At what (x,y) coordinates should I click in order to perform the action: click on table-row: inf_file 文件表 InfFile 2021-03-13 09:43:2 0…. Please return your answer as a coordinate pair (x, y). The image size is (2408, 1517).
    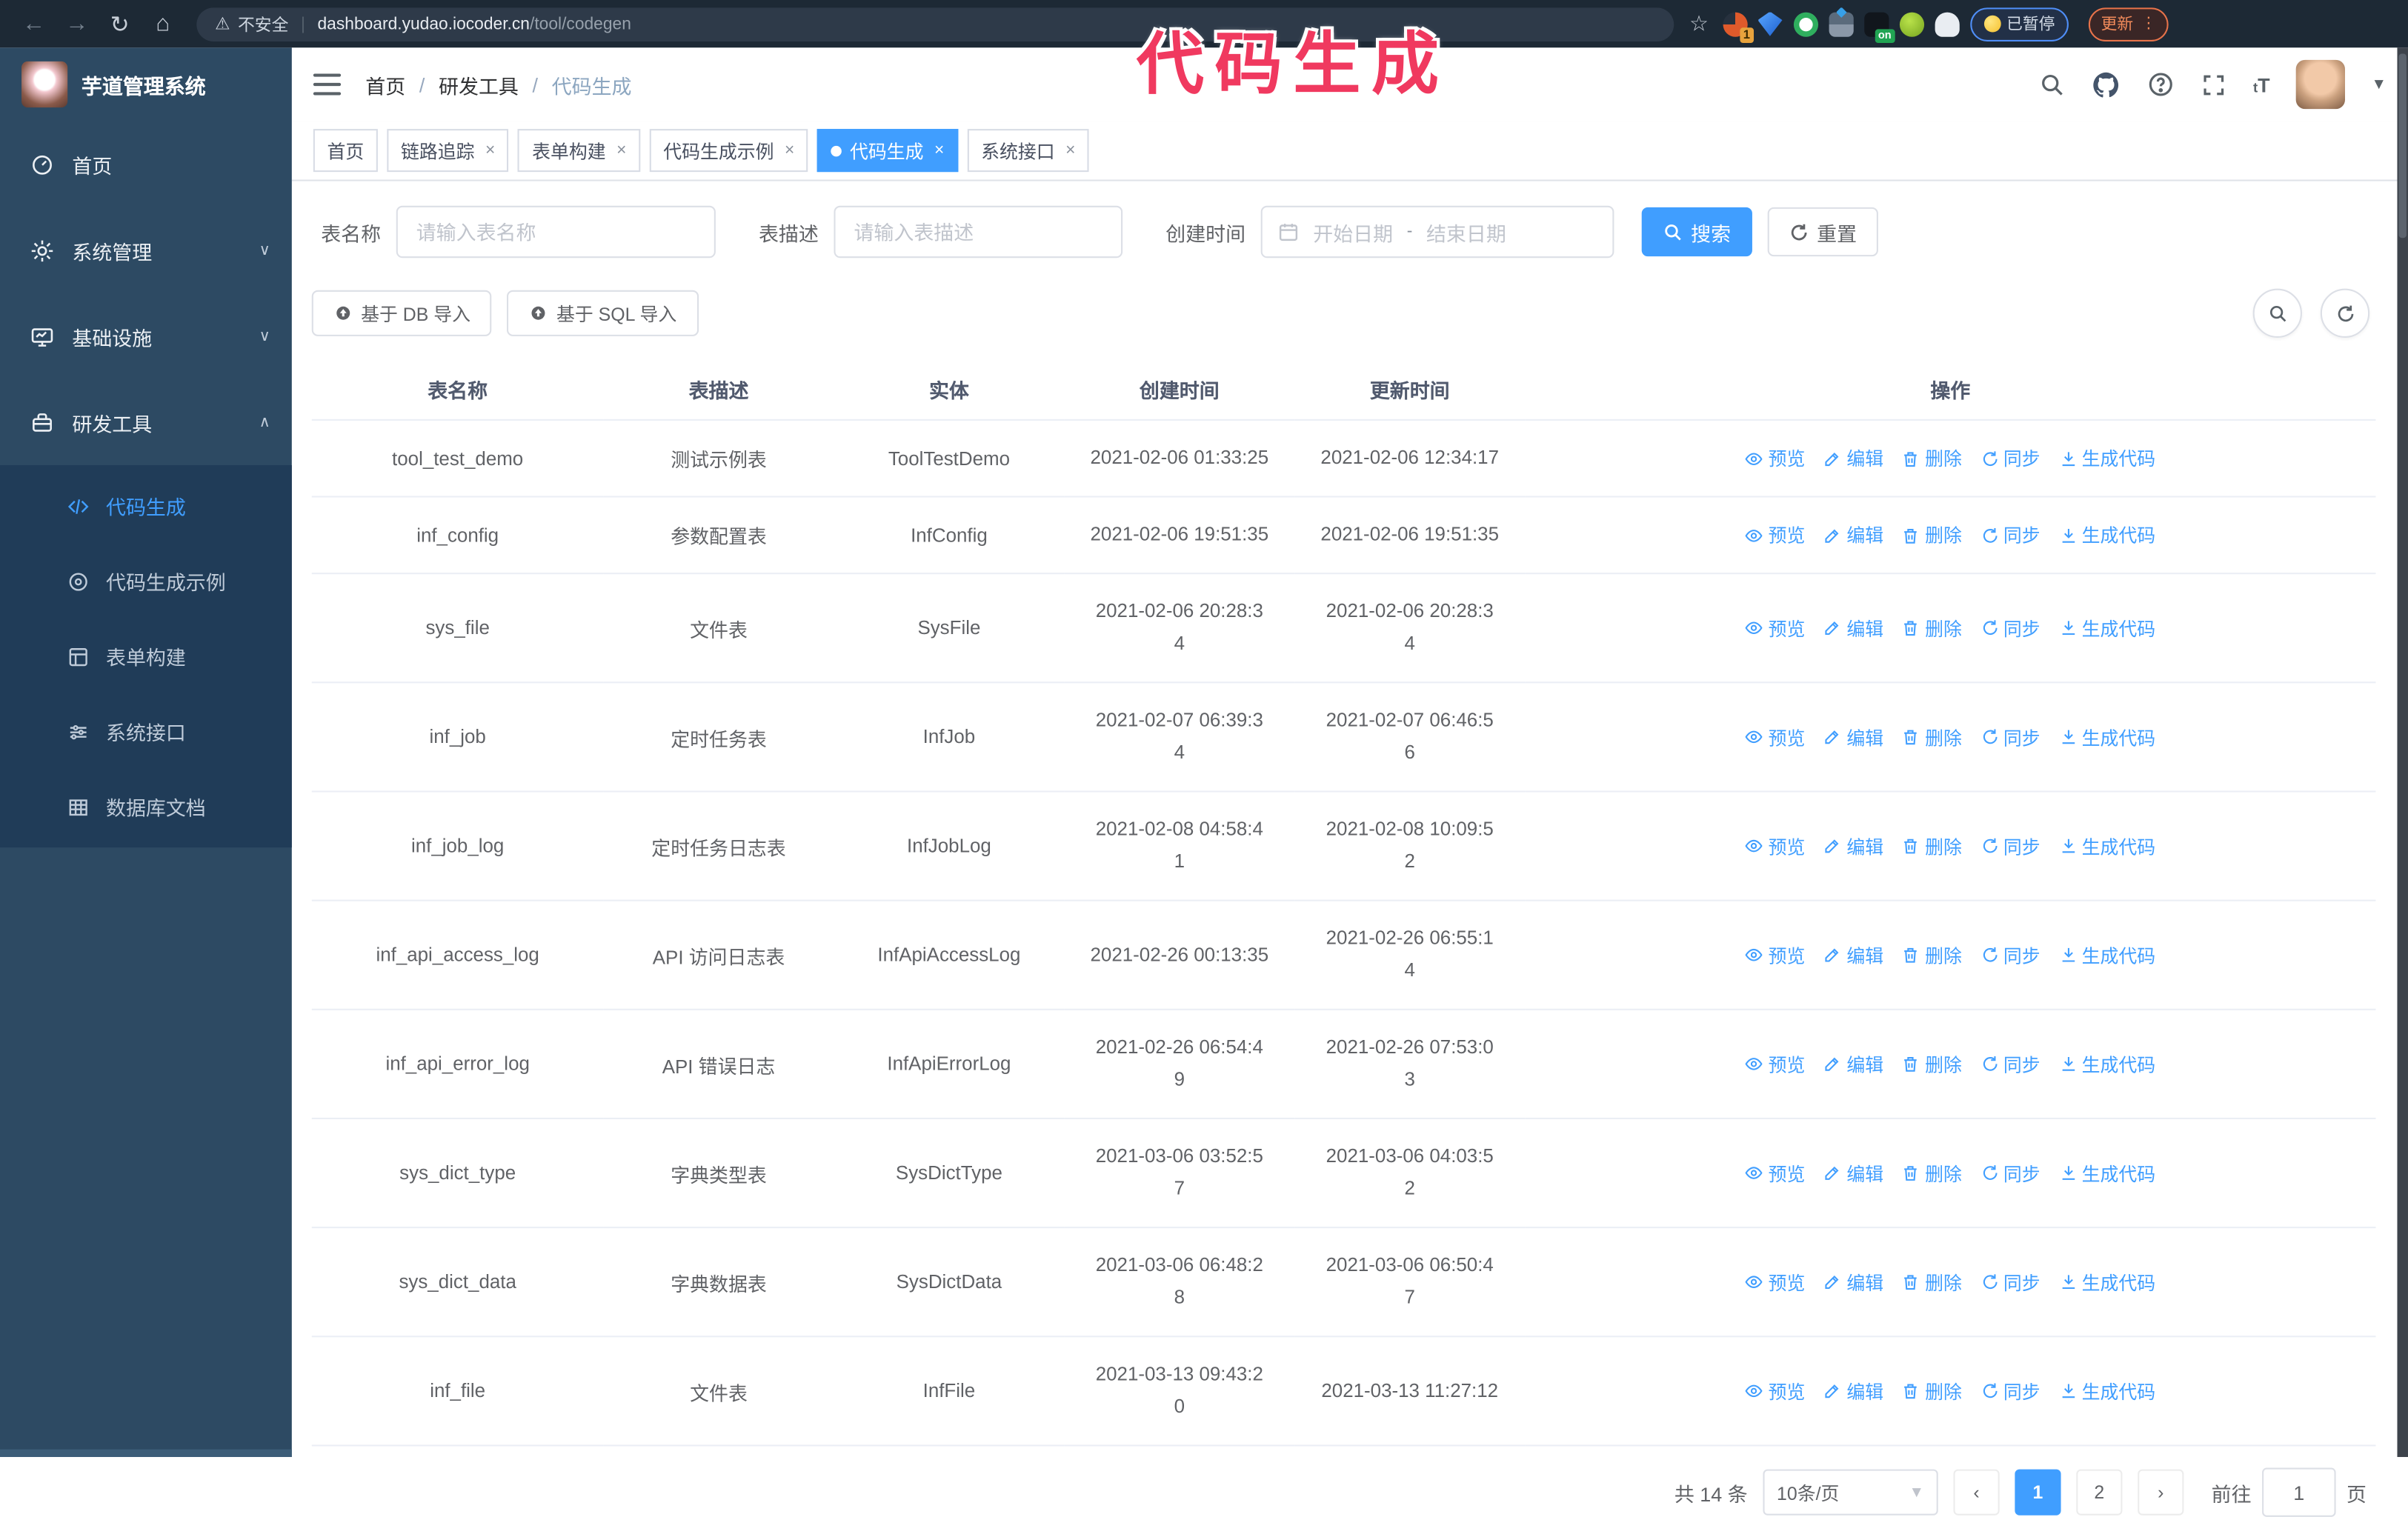
    Looking at the image, I should click on (1343, 1391).